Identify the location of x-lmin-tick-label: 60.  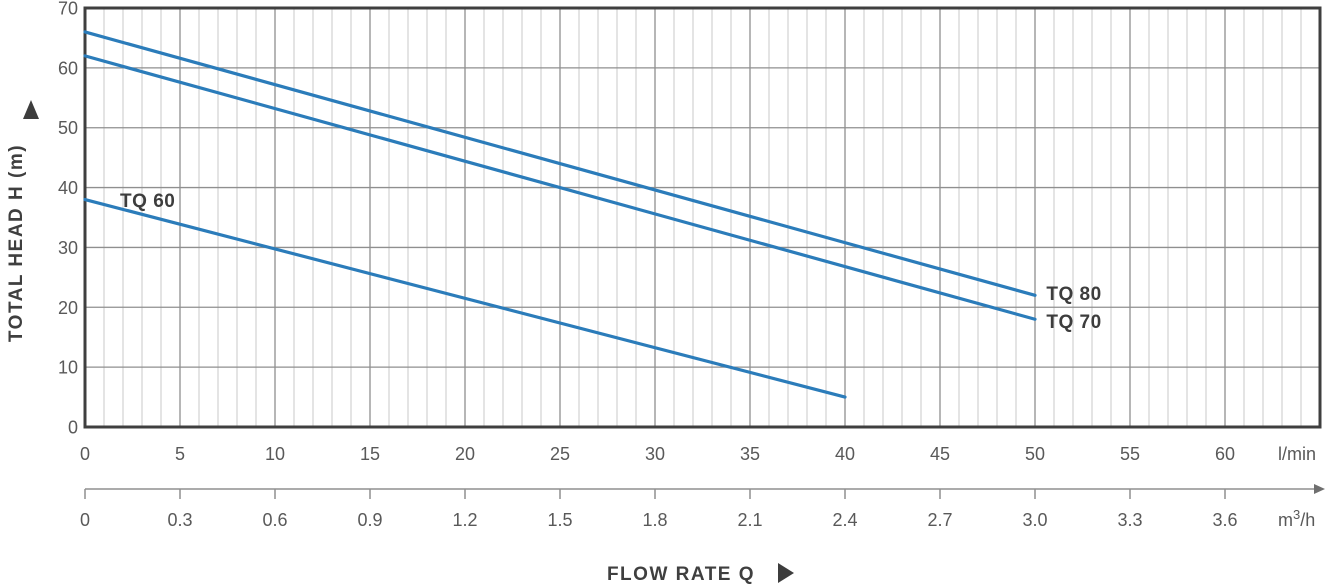
(1225, 454).